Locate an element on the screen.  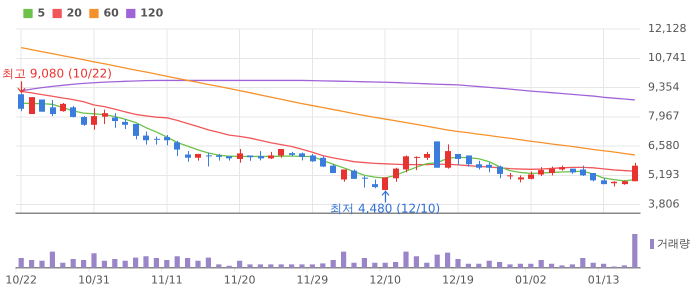
legend-label: 60 is located at coordinates (111, 13).